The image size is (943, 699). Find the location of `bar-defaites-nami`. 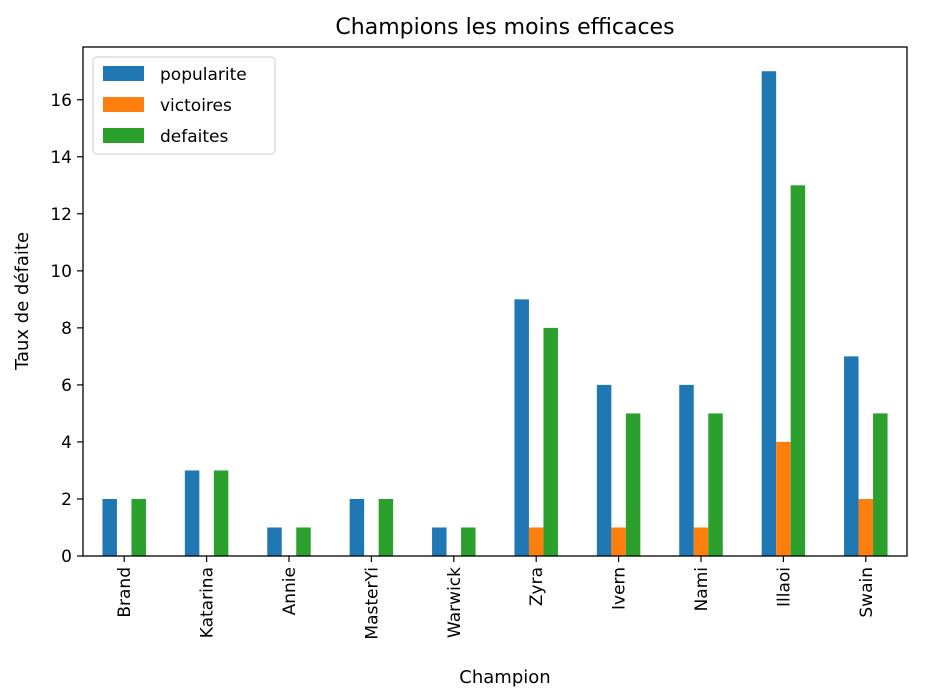

bar-defaites-nami is located at coordinates (715, 484).